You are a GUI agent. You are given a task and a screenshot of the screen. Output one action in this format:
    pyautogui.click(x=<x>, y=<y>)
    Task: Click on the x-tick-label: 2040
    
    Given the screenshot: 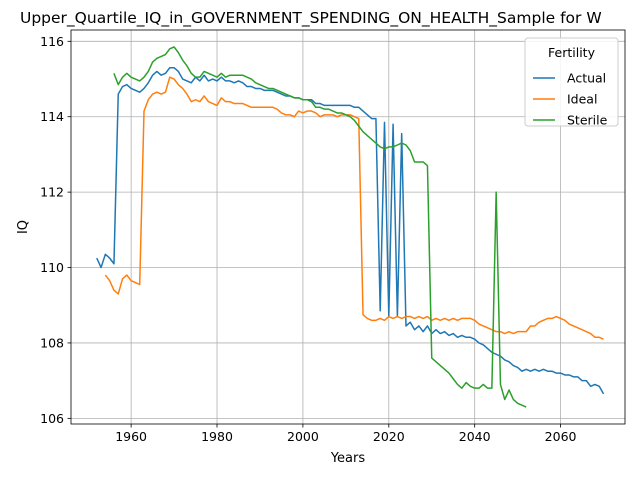 What is the action you would take?
    pyautogui.click(x=475, y=436)
    